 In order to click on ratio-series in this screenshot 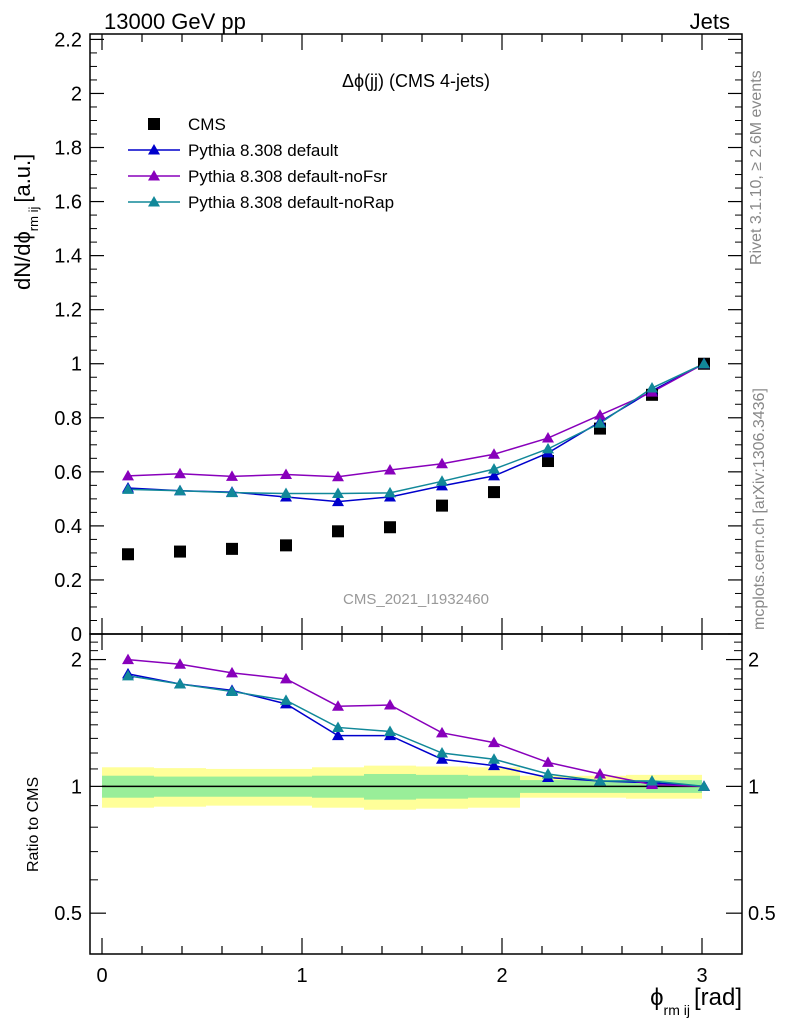, I will do `click(416, 722)`.